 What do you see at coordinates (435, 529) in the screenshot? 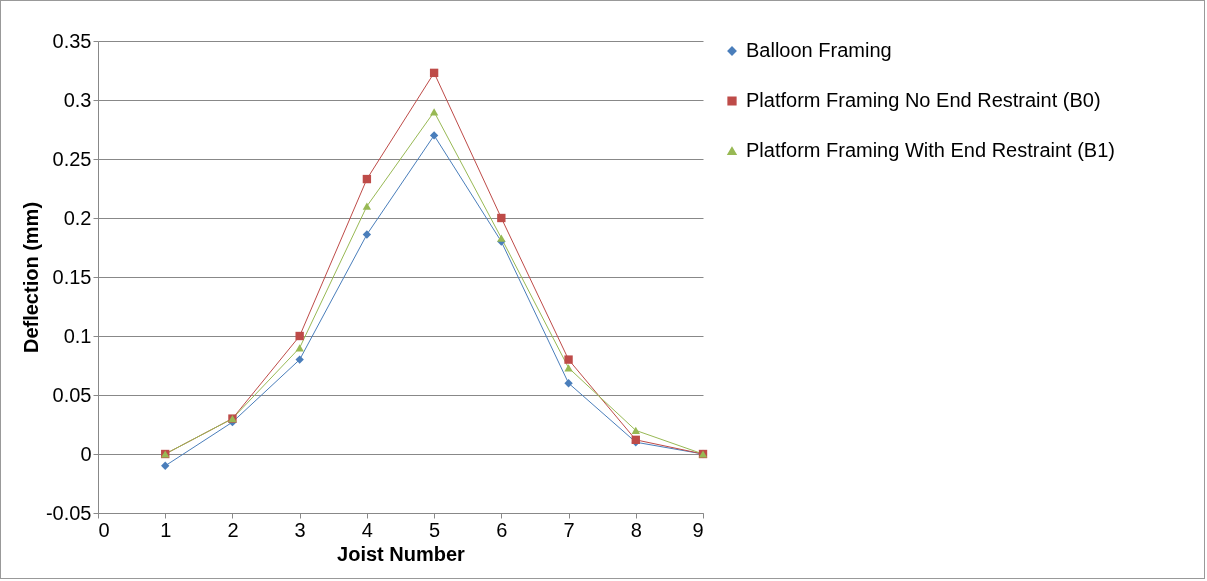
I see `x-tick-label: 5` at bounding box center [435, 529].